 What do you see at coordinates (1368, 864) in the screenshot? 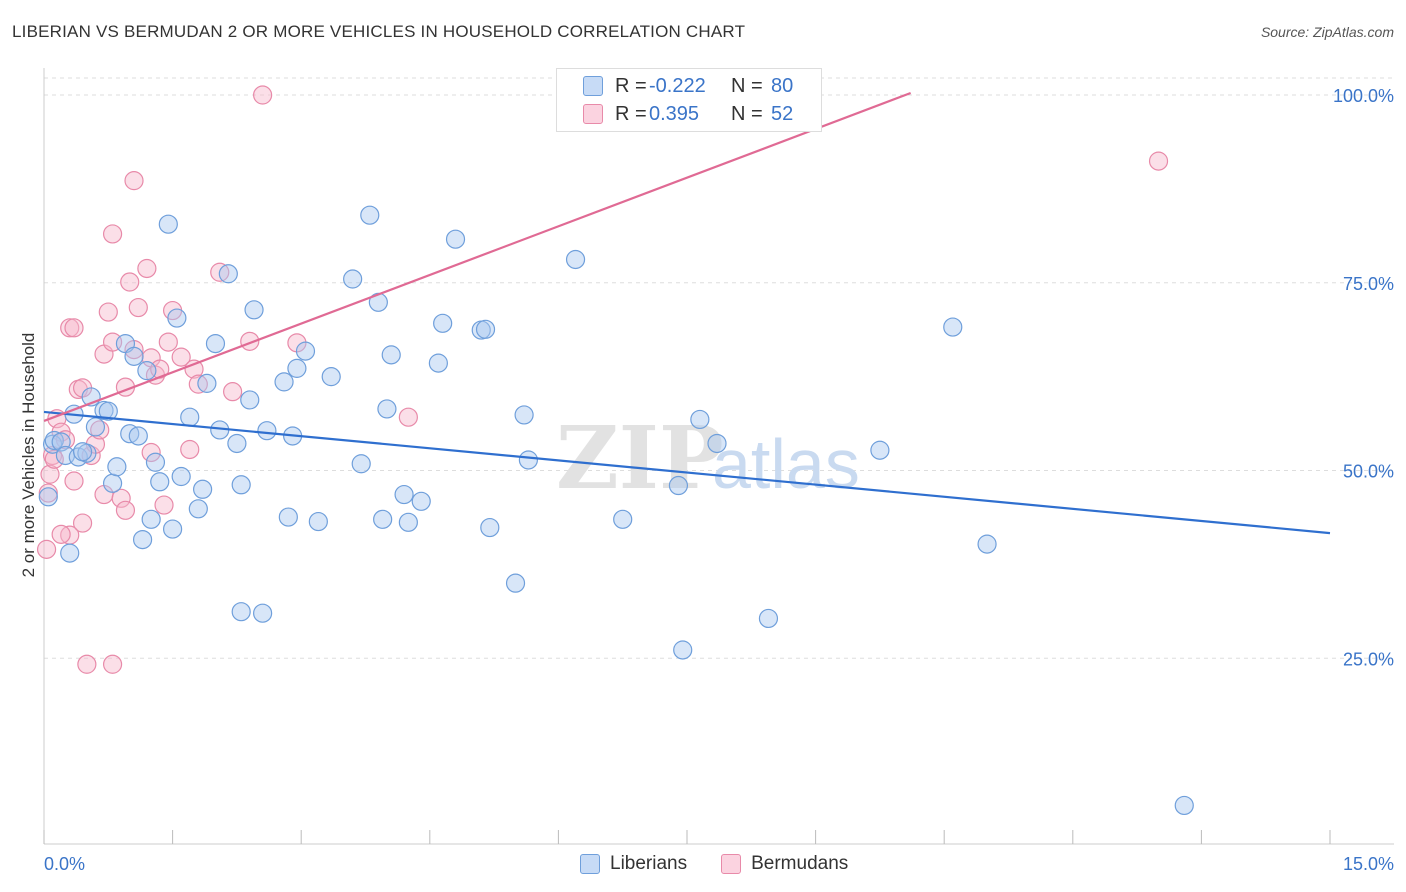
I see `x-tick-label: 15.0%` at bounding box center [1368, 864].